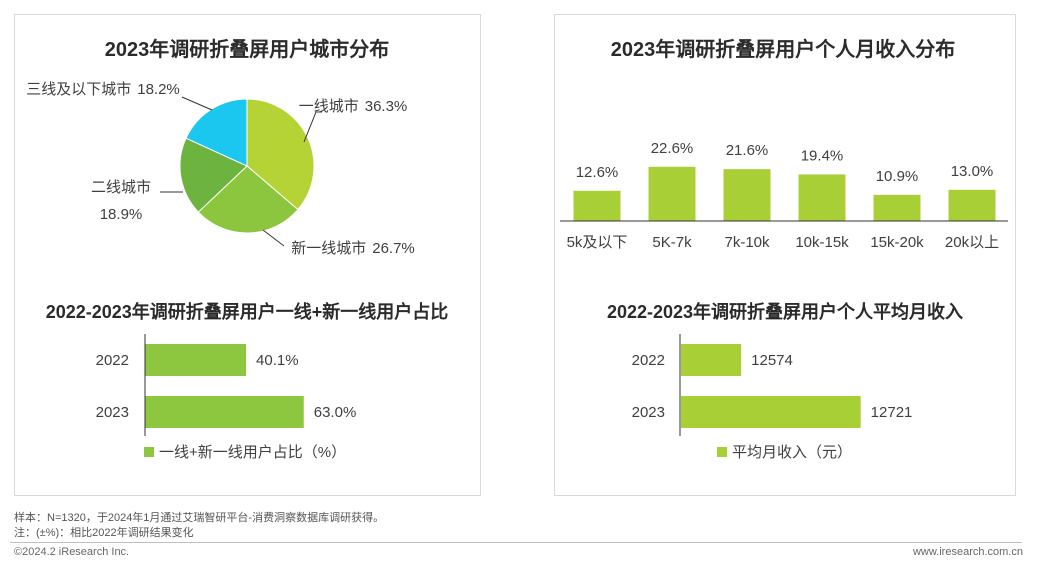  What do you see at coordinates (121, 214) in the screenshot?
I see `pie-label-tier2-value: 18.9%` at bounding box center [121, 214].